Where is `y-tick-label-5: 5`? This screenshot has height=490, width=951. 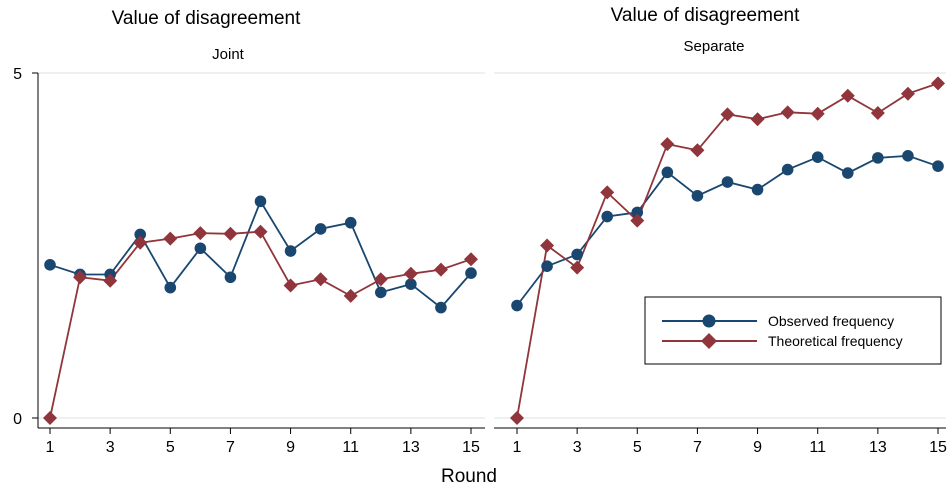 y-tick-label-5: 5 is located at coordinates (17, 74).